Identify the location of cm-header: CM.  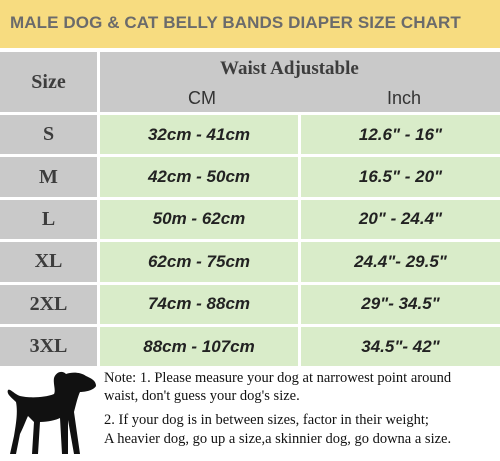
(202, 98).